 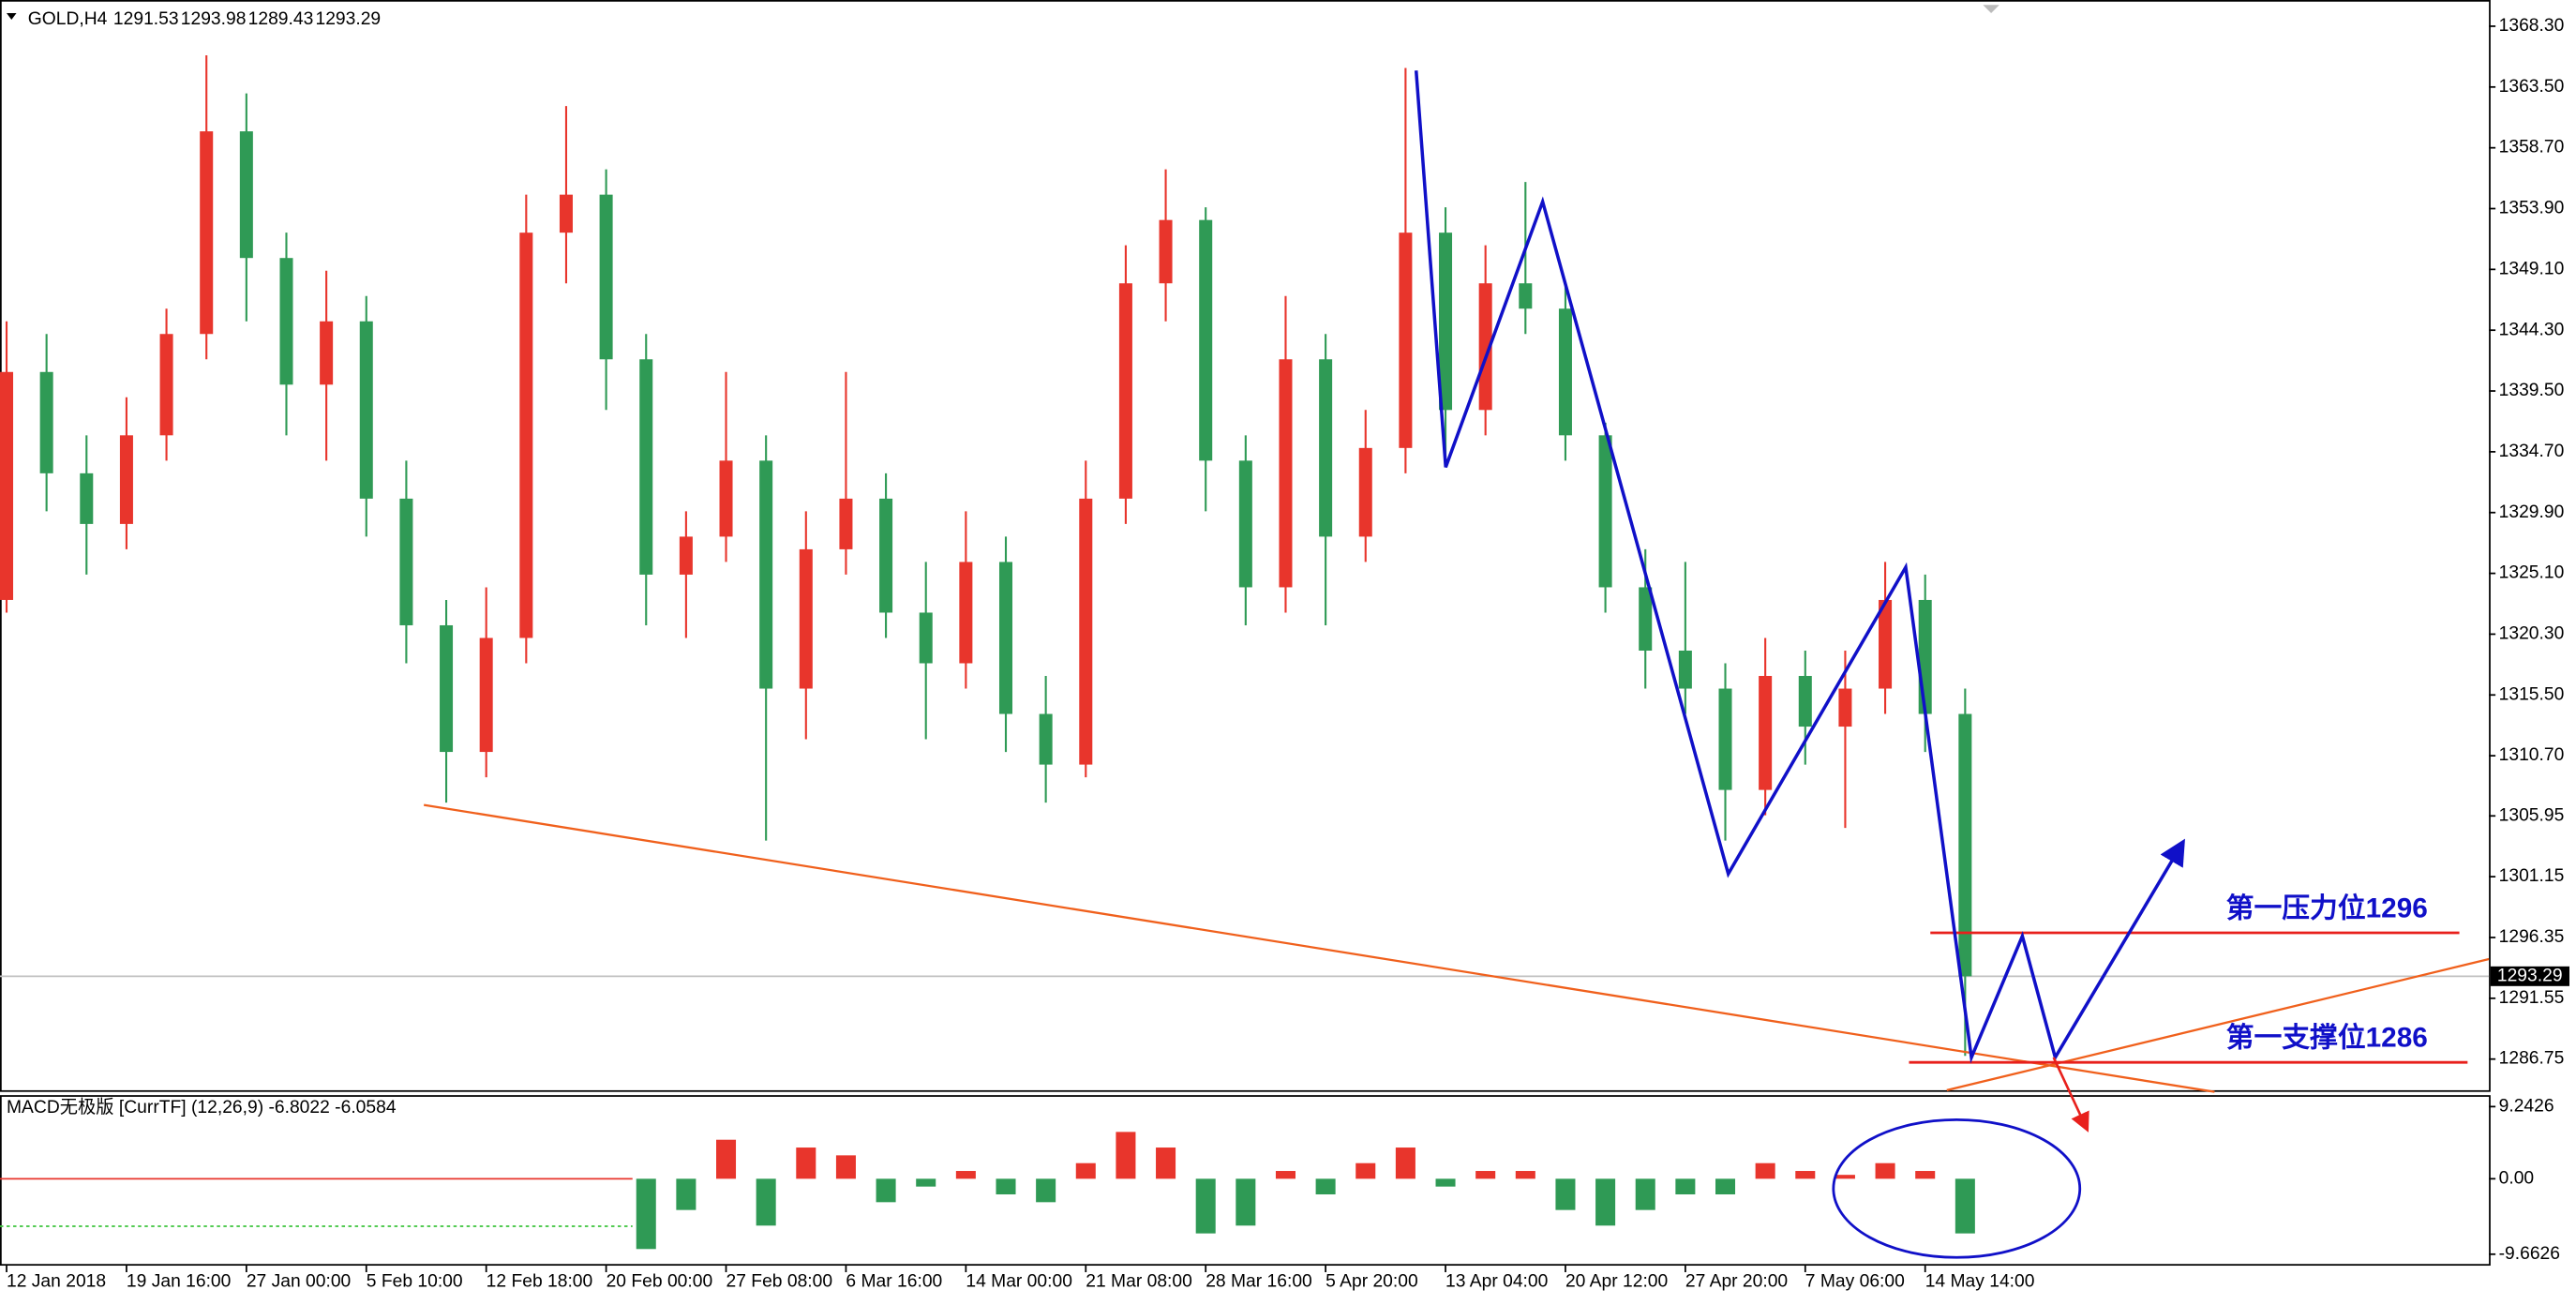 I want to click on x-tick-label: 12 Jan 2018, so click(x=56, y=1282).